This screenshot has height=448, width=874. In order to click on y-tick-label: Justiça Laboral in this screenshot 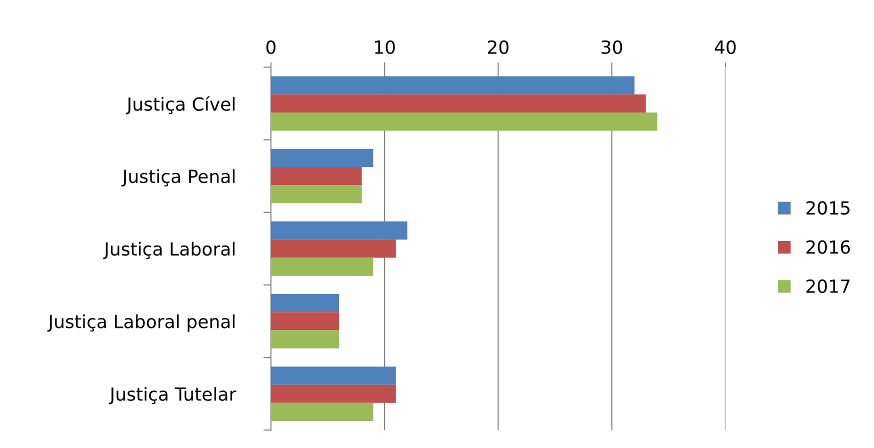, I will do `click(169, 251)`.